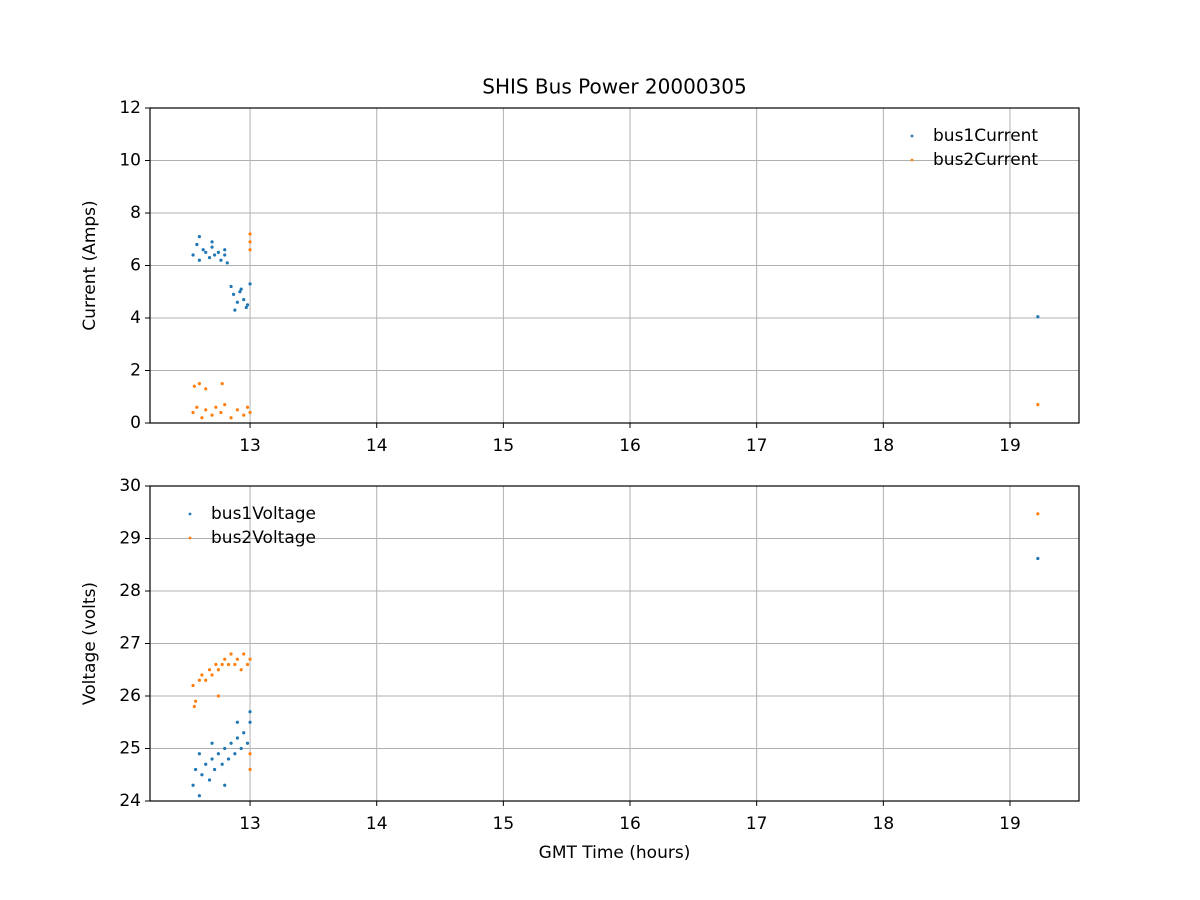 The image size is (1200, 900). What do you see at coordinates (614, 87) in the screenshot?
I see `chart-title: SHIS Bus Power 20000305` at bounding box center [614, 87].